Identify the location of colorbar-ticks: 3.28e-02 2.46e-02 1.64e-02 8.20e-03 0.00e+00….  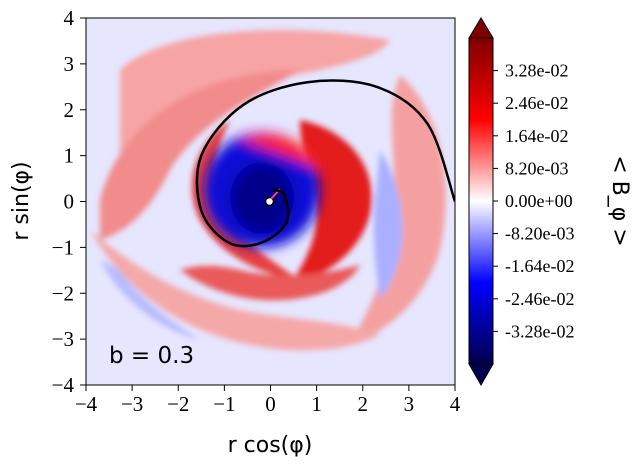
(533, 201).